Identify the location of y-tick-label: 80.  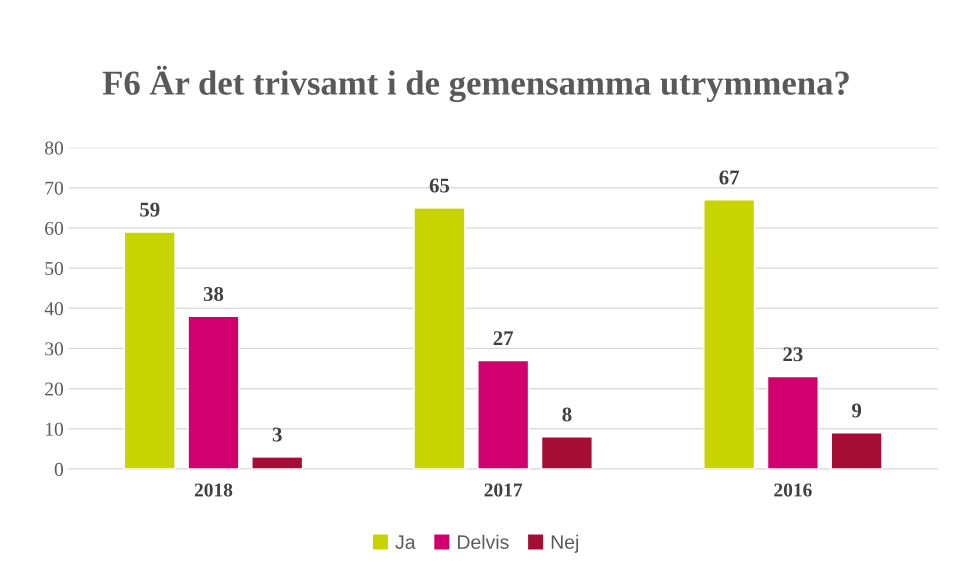
(54, 148).